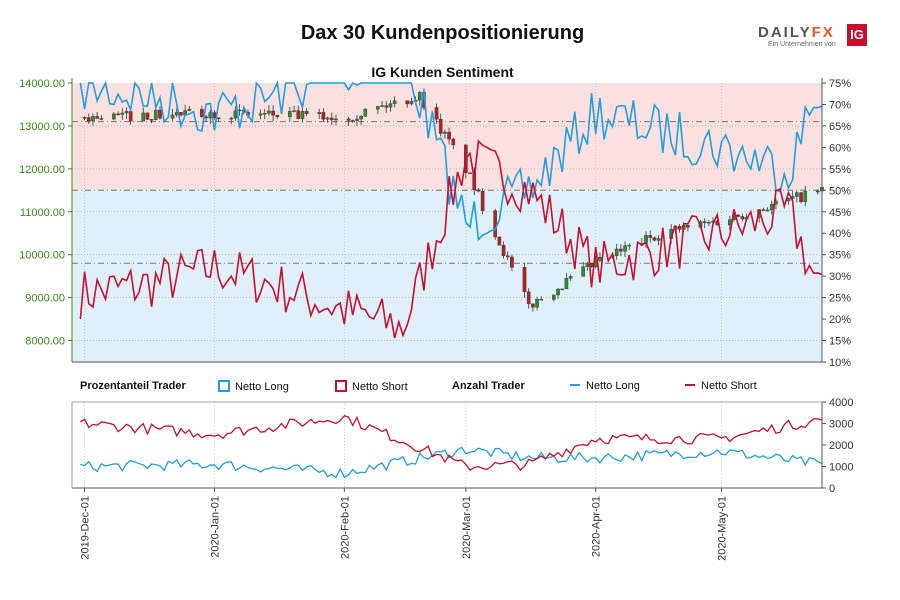 The height and width of the screenshot is (600, 900). I want to click on logo-tagline: Ein Unternehmen von, so click(802, 44).